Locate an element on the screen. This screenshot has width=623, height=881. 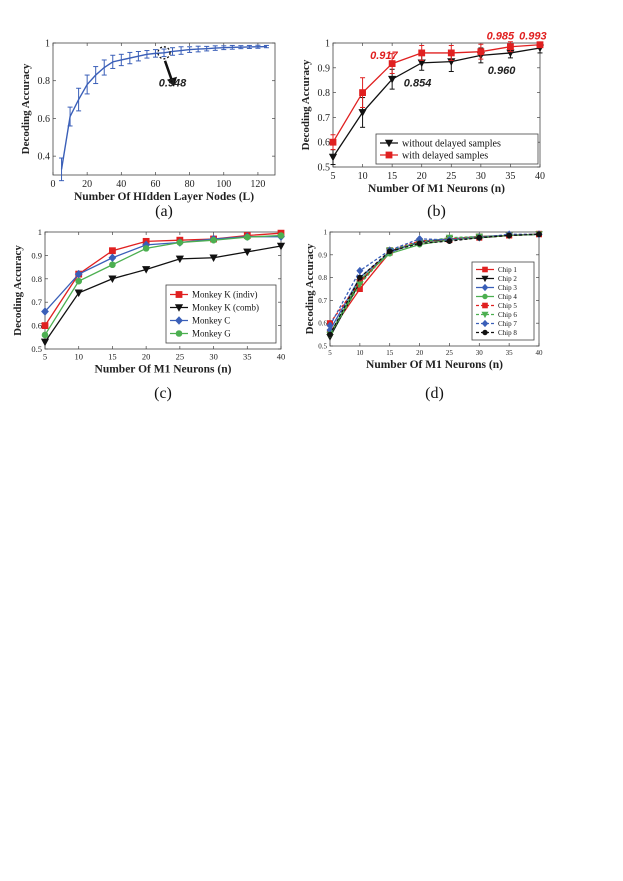
legend-label: Monkey G is located at coordinates (211, 334).